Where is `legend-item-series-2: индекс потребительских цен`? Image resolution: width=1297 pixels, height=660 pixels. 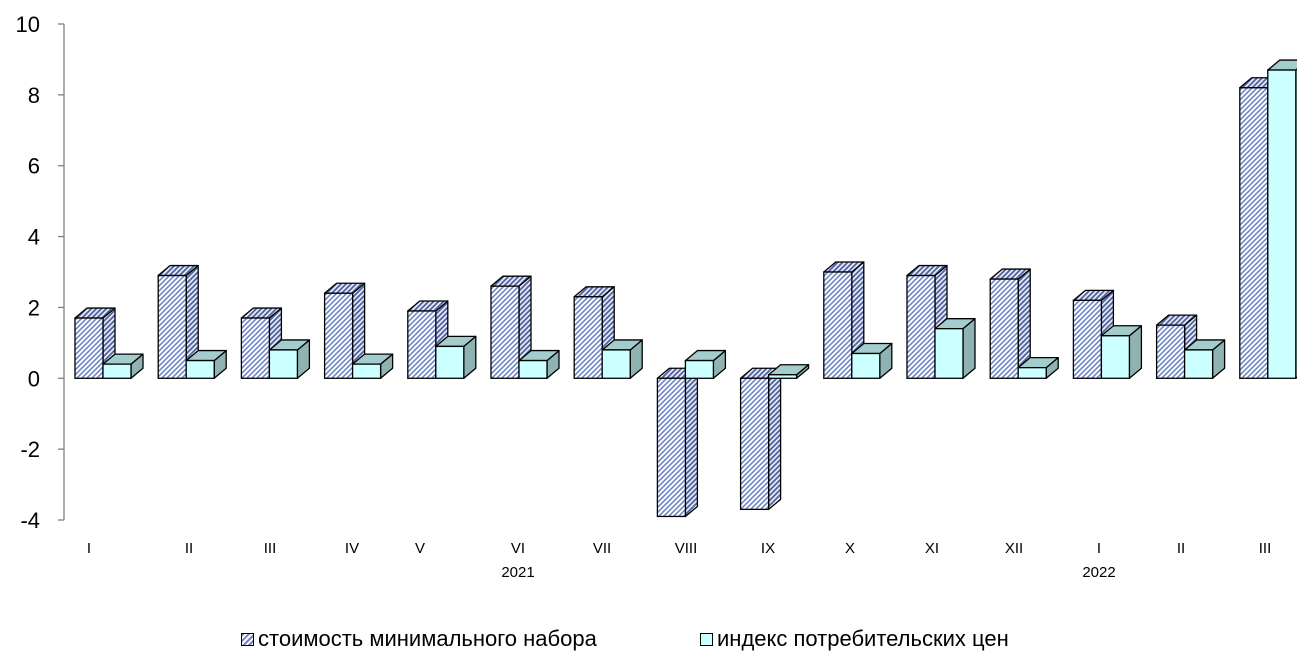 legend-item-series-2: индекс потребительских цен is located at coordinates (854, 639).